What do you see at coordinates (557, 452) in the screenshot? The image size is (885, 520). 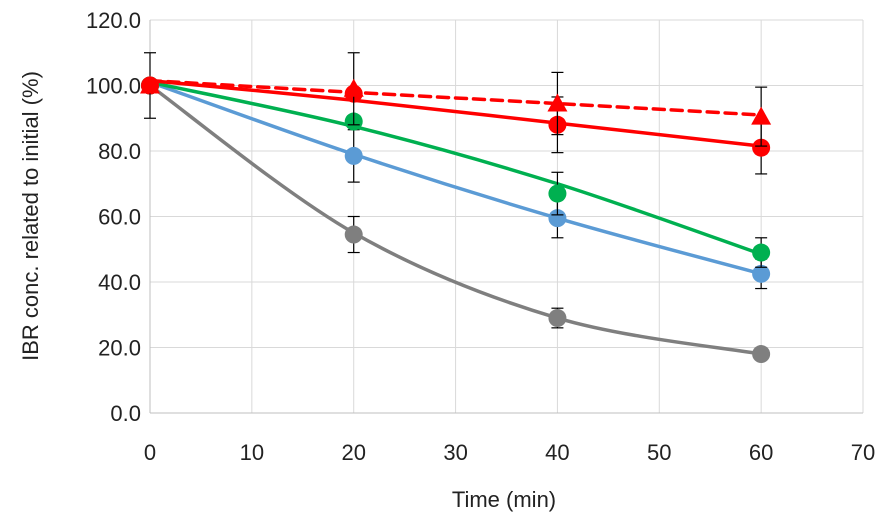 I see `x-tick-label: 40` at bounding box center [557, 452].